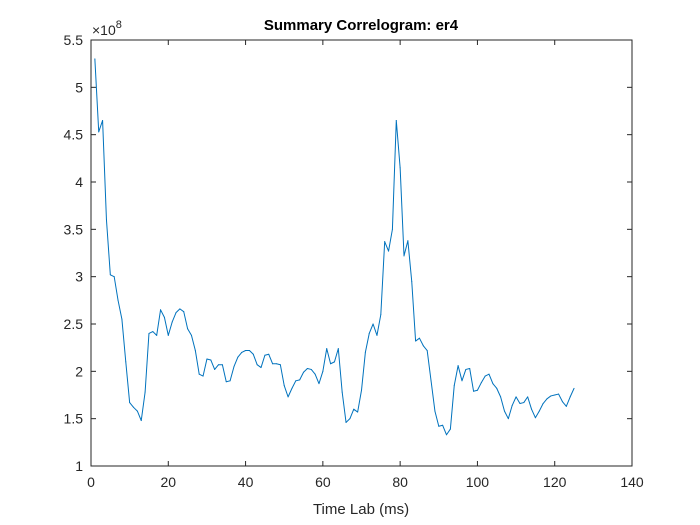 Image resolution: width=700 pixels, height=525 pixels. I want to click on y-tick-label: 4.5, so click(74, 135).